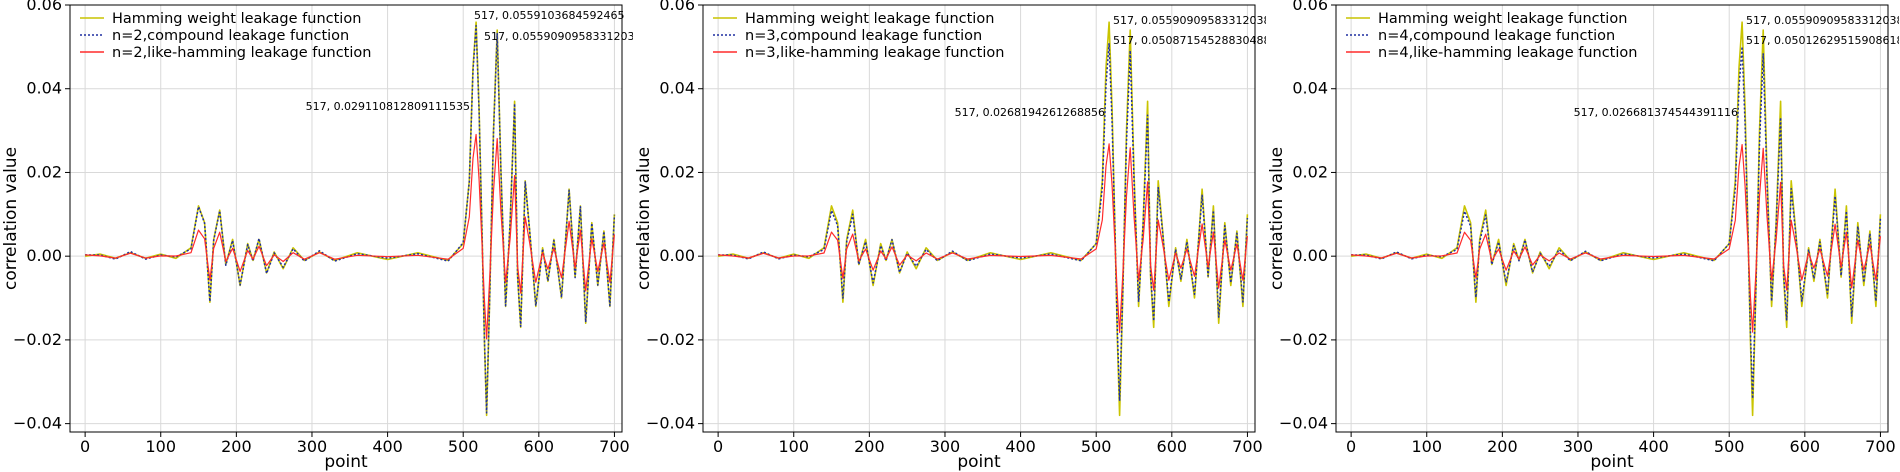  What do you see at coordinates (863, 36) in the screenshot?
I see `legend-label-2: n=3,compound leakage function` at bounding box center [863, 36].